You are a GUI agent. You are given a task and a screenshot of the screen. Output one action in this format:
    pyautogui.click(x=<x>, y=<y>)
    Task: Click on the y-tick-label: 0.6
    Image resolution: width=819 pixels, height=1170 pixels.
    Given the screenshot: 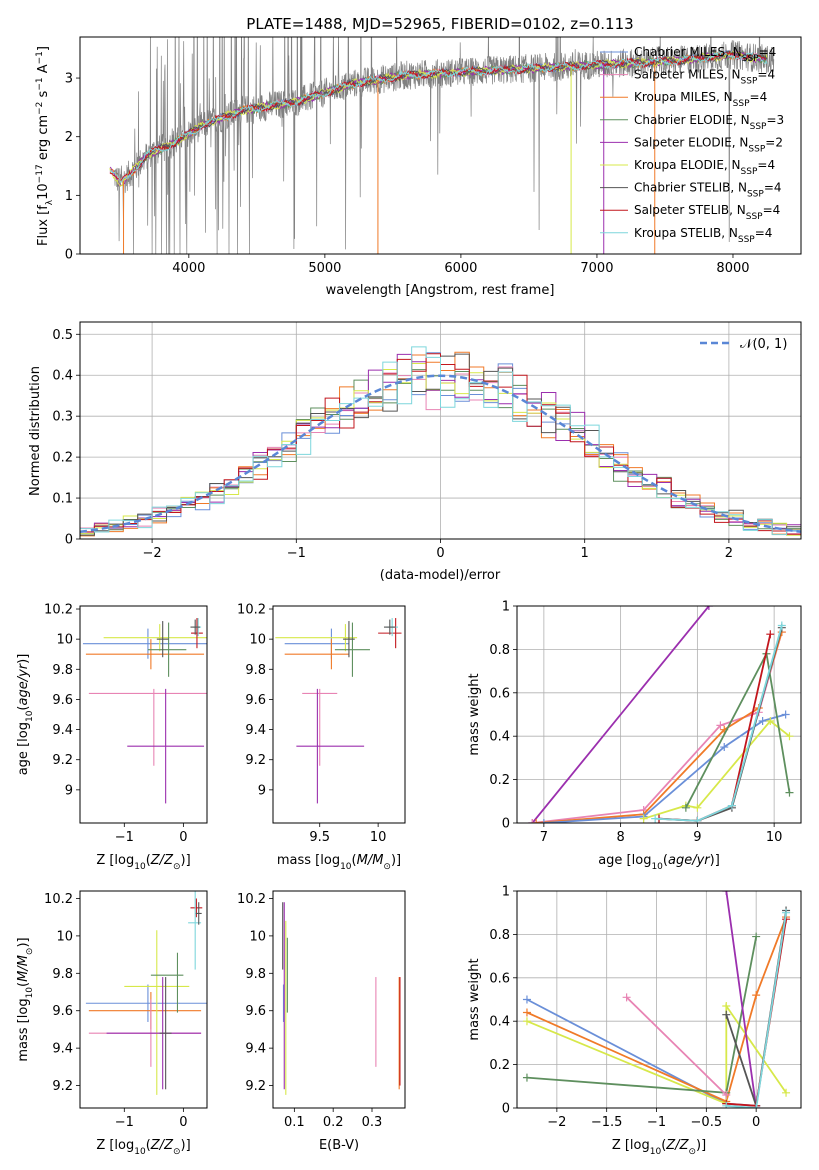 What is the action you would take?
    pyautogui.click(x=499, y=693)
    